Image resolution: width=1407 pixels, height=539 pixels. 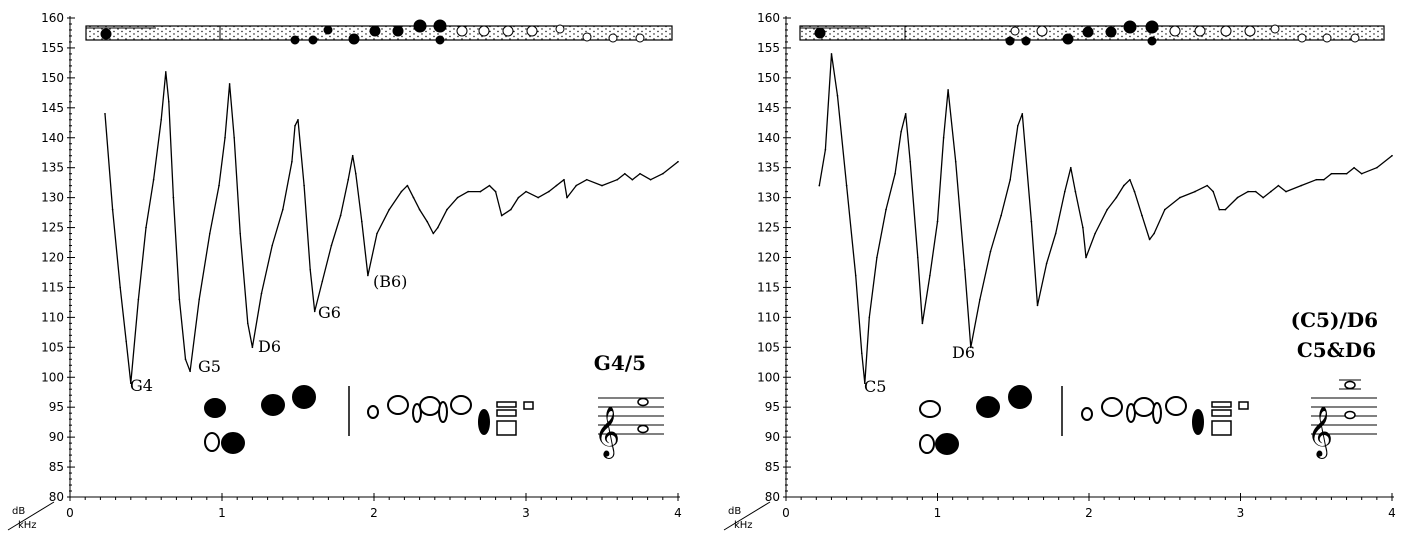 I want to click on y-tick-label: 140, so click(x=52, y=138).